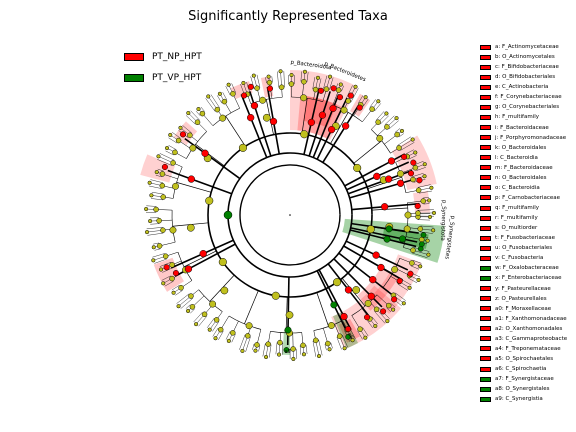 The width and height of the screenshot is (576, 432). I want to click on taxa-legend-item: a2: O_Xanthomonadales, so click(523, 329).